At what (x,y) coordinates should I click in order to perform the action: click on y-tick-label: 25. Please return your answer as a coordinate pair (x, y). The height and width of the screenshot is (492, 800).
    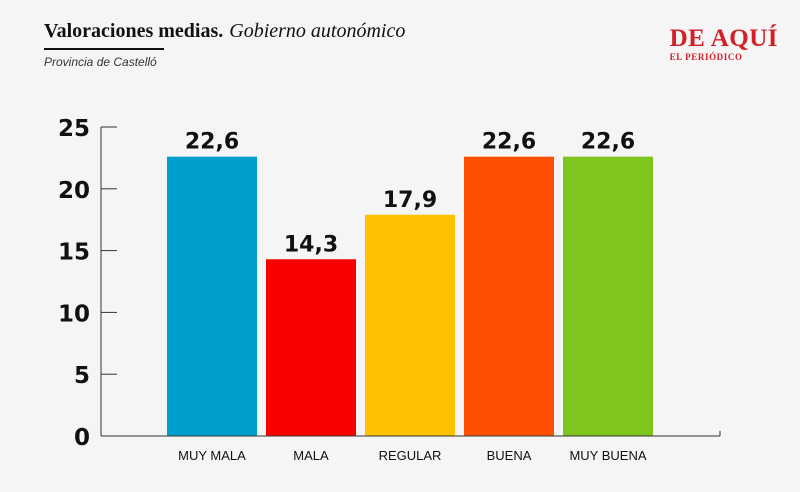
    Looking at the image, I should click on (74, 129).